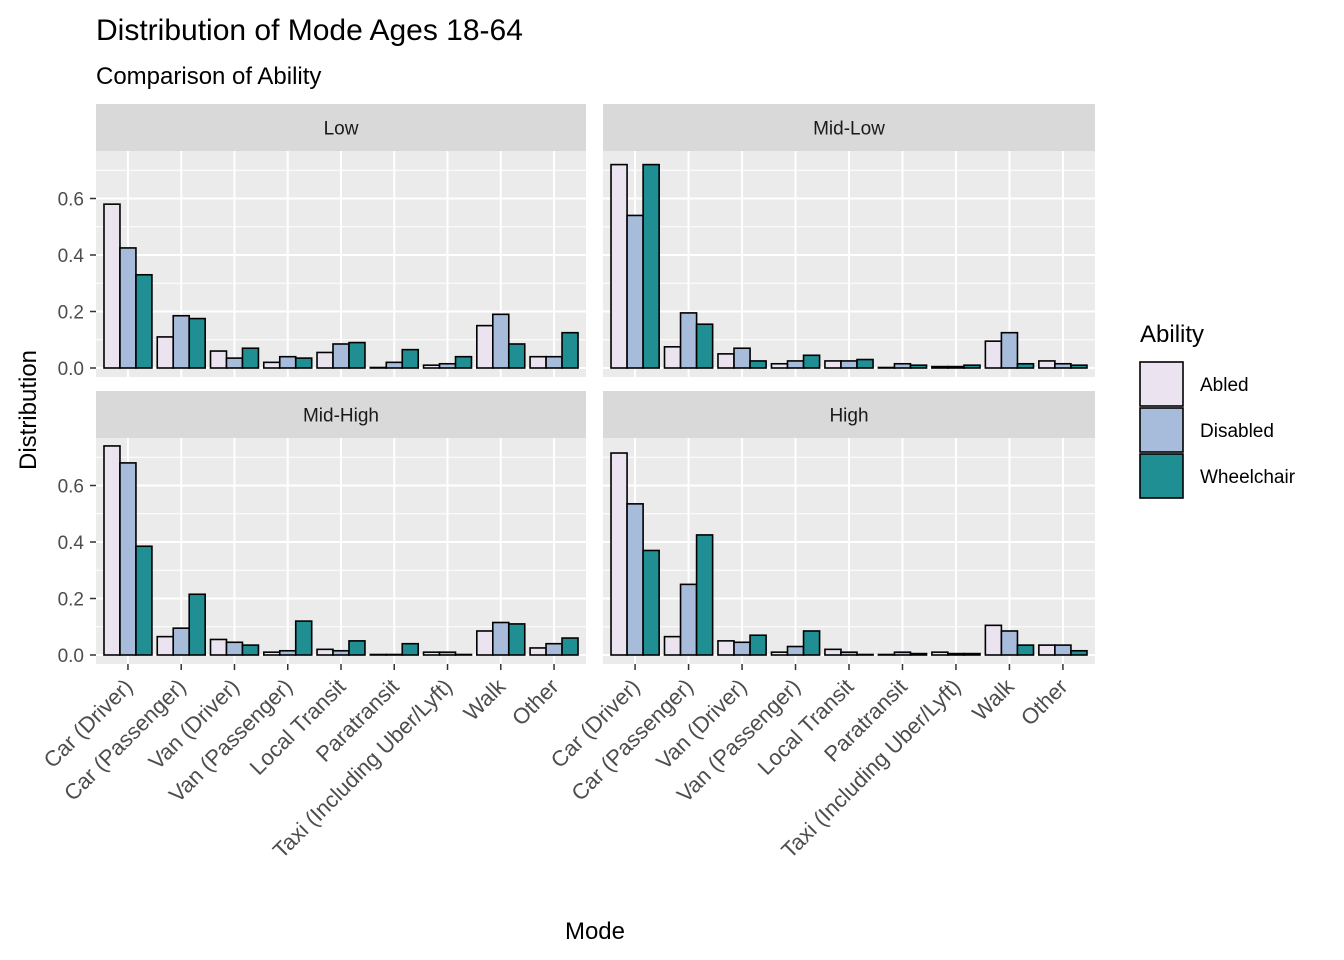 The image size is (1344, 960). What do you see at coordinates (208, 76) in the screenshot?
I see `chart-subtitle: Comparison of Ability` at bounding box center [208, 76].